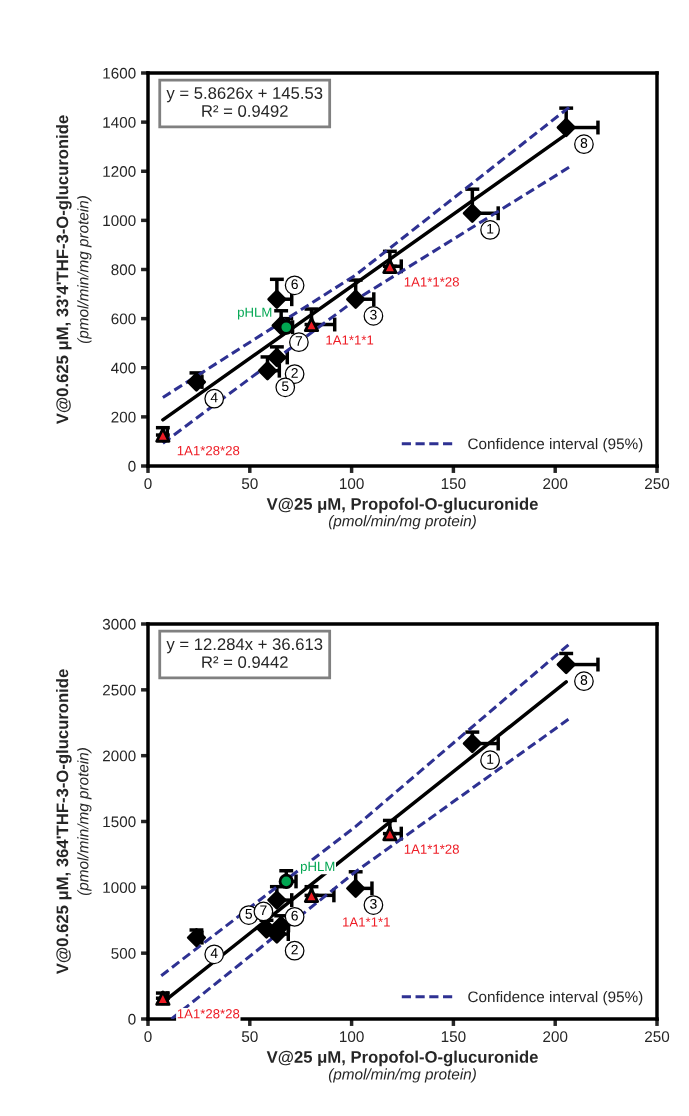 The width and height of the screenshot is (689, 1116). I want to click on y-tick-label: 2500, so click(119, 690).